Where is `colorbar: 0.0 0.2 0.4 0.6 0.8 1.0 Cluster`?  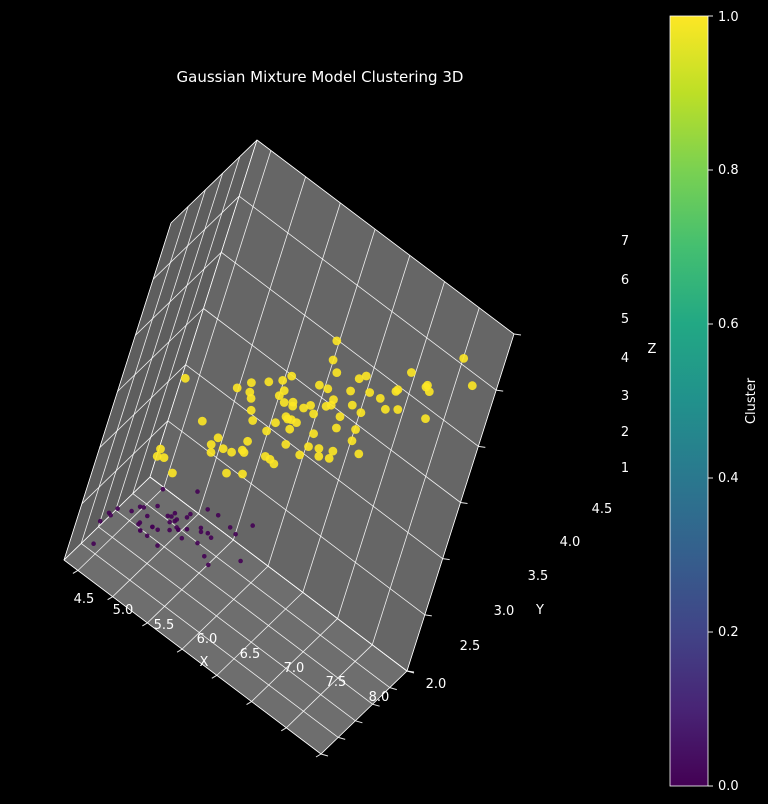 colorbar: 0.0 0.2 0.4 0.6 0.8 1.0 Cluster is located at coordinates (714, 402).